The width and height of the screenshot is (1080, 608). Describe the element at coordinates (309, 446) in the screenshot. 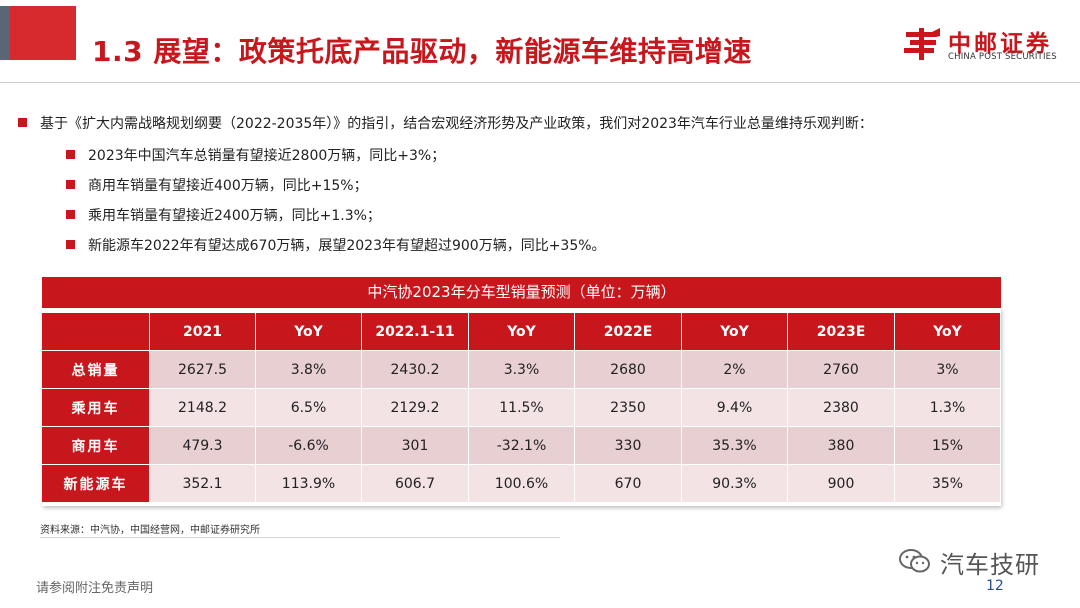

I see `table-cell: -6.6%` at that location.